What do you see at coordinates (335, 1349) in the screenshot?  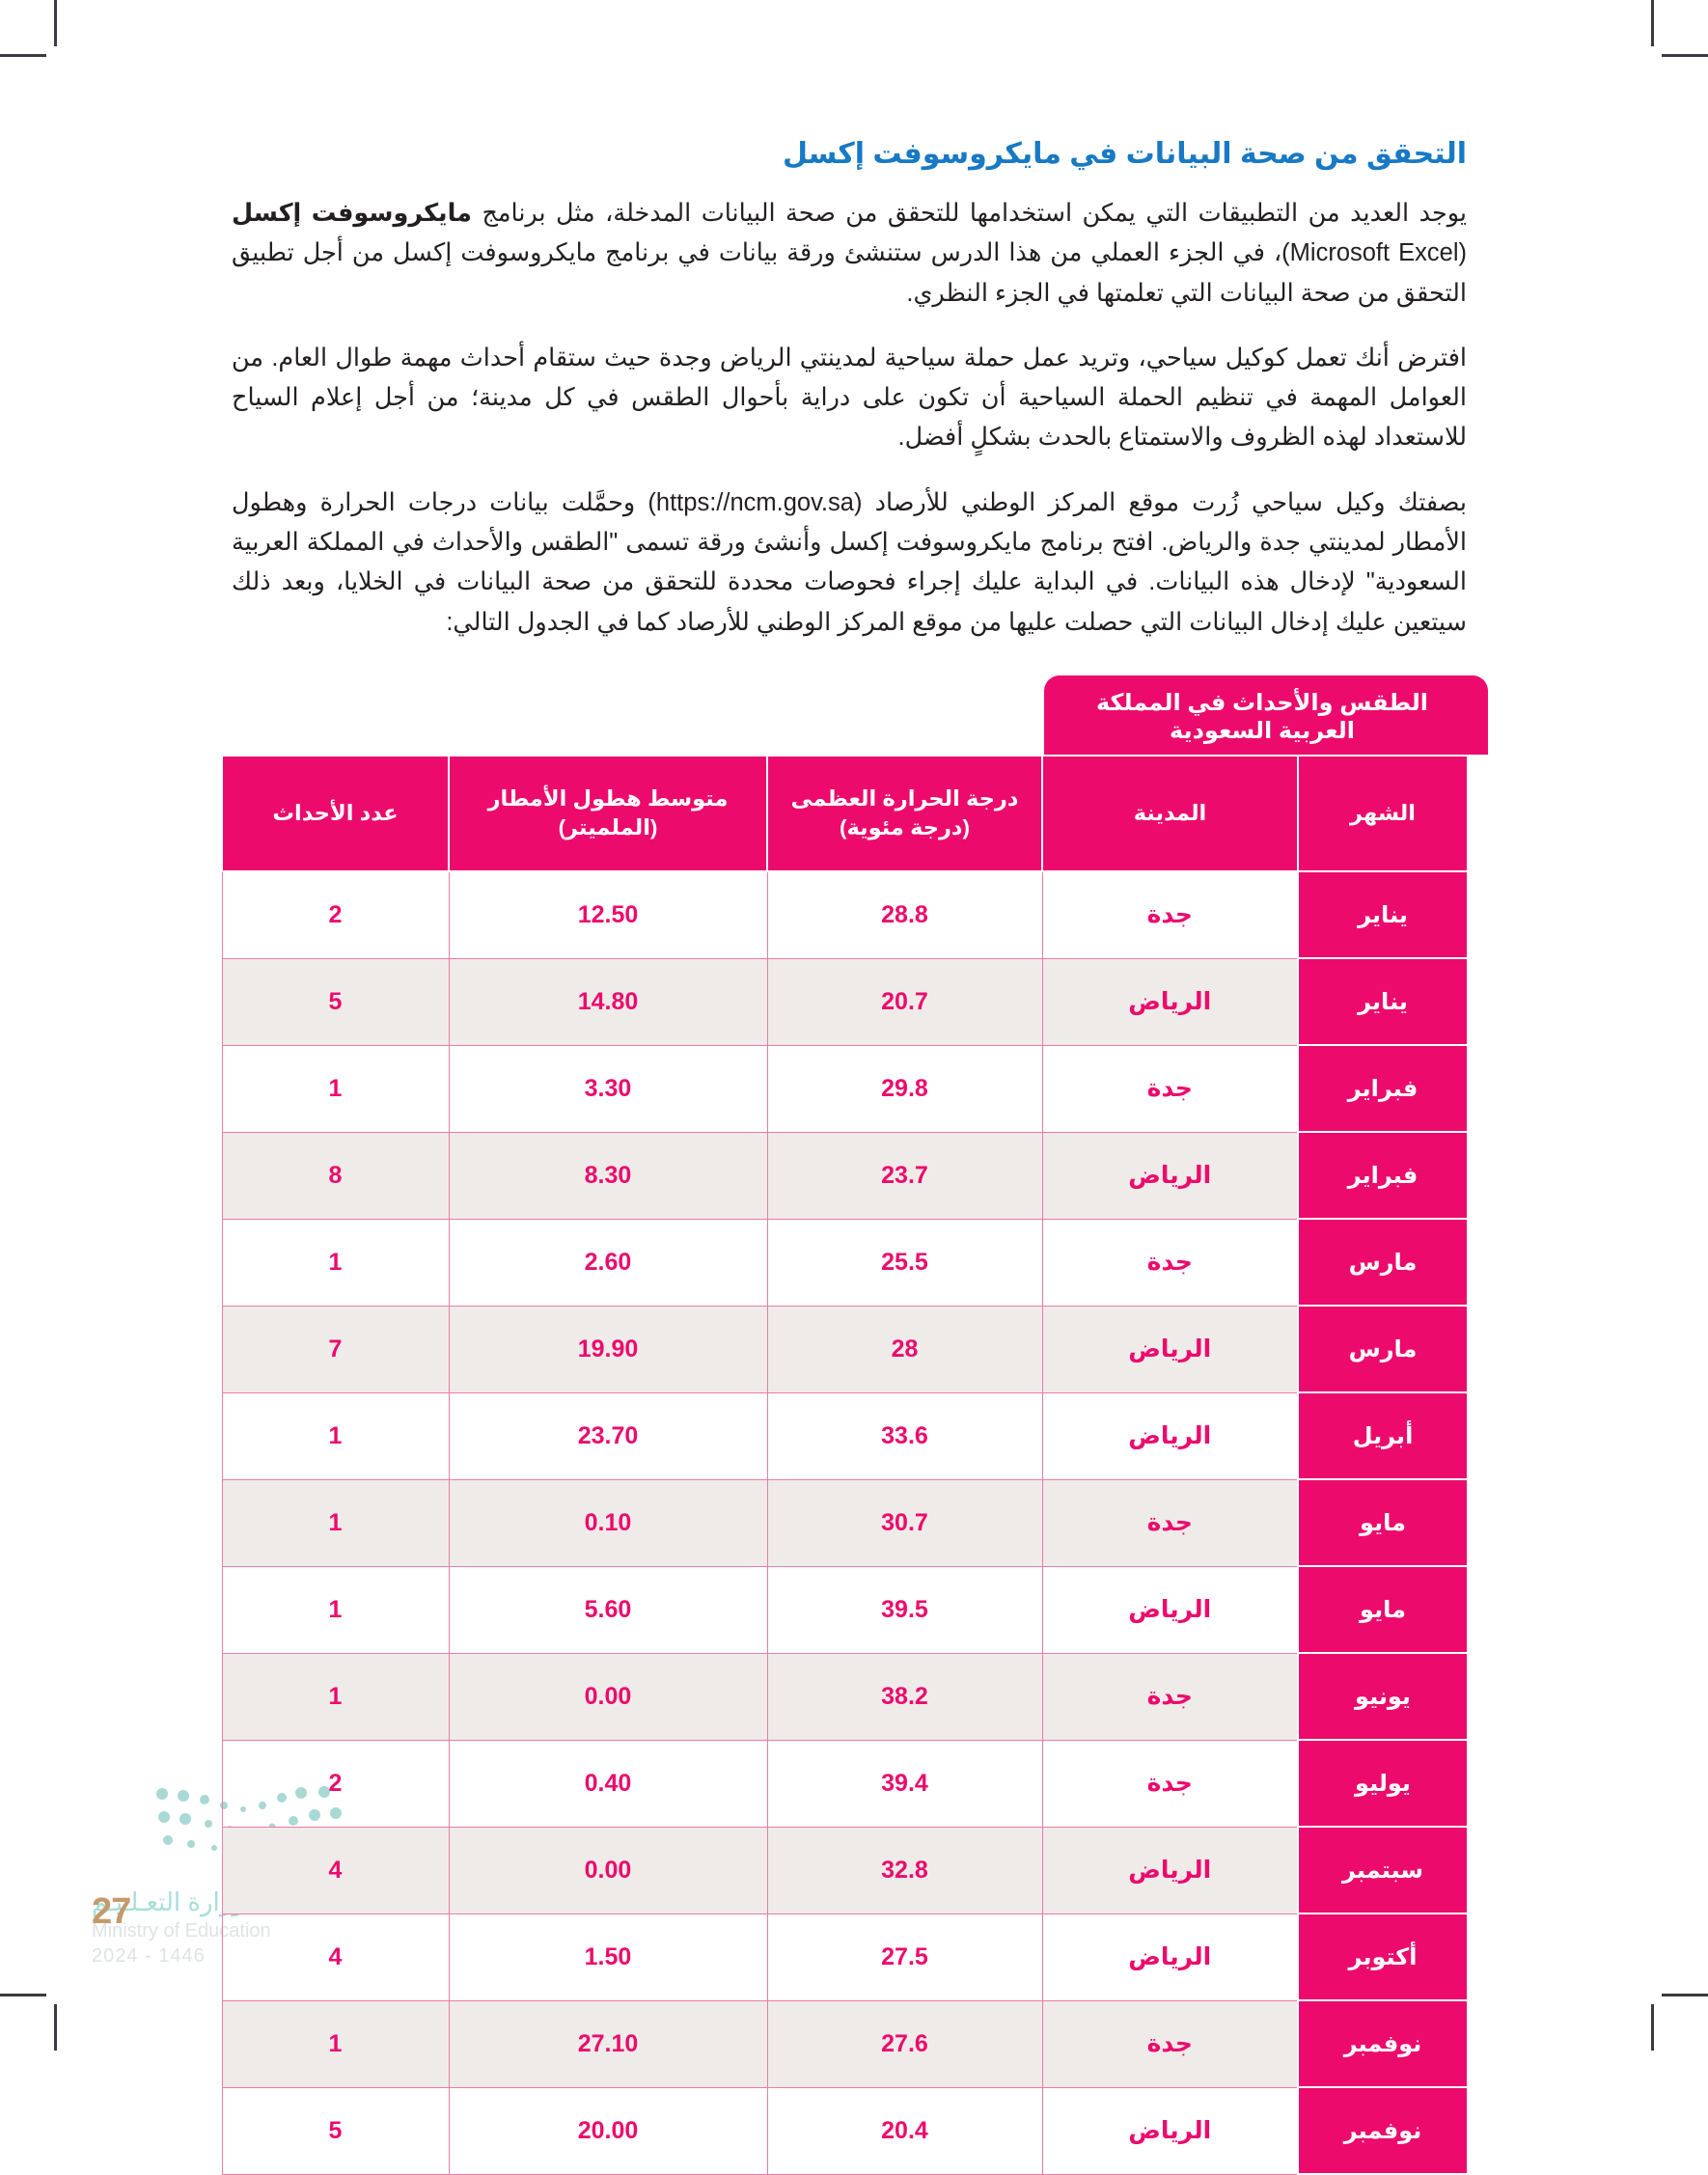 I see `cell-events: 7` at bounding box center [335, 1349].